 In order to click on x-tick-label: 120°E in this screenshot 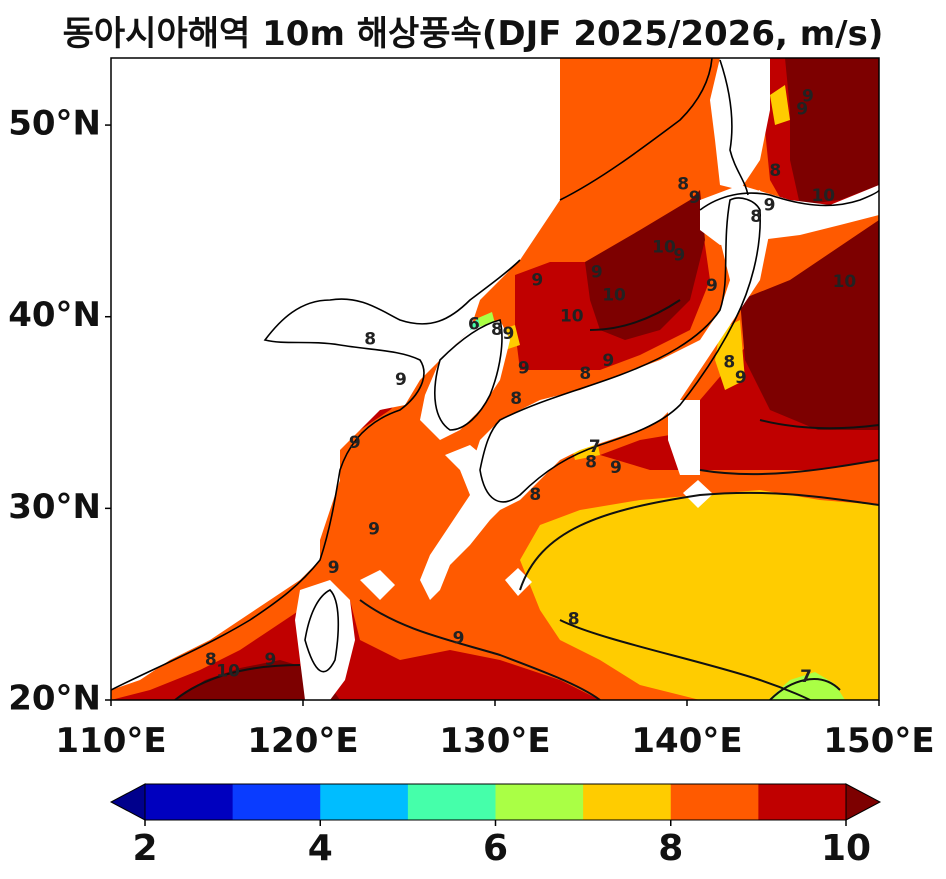, I will do `click(302, 741)`.